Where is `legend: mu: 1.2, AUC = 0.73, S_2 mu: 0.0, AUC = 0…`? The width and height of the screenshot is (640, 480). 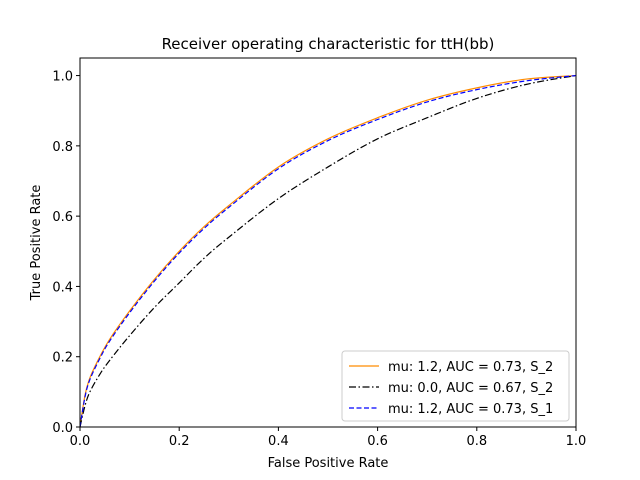
legend: mu: 1.2, AUC = 0.73, S_2 mu: 0.0, AUC = 0… is located at coordinates (455, 386).